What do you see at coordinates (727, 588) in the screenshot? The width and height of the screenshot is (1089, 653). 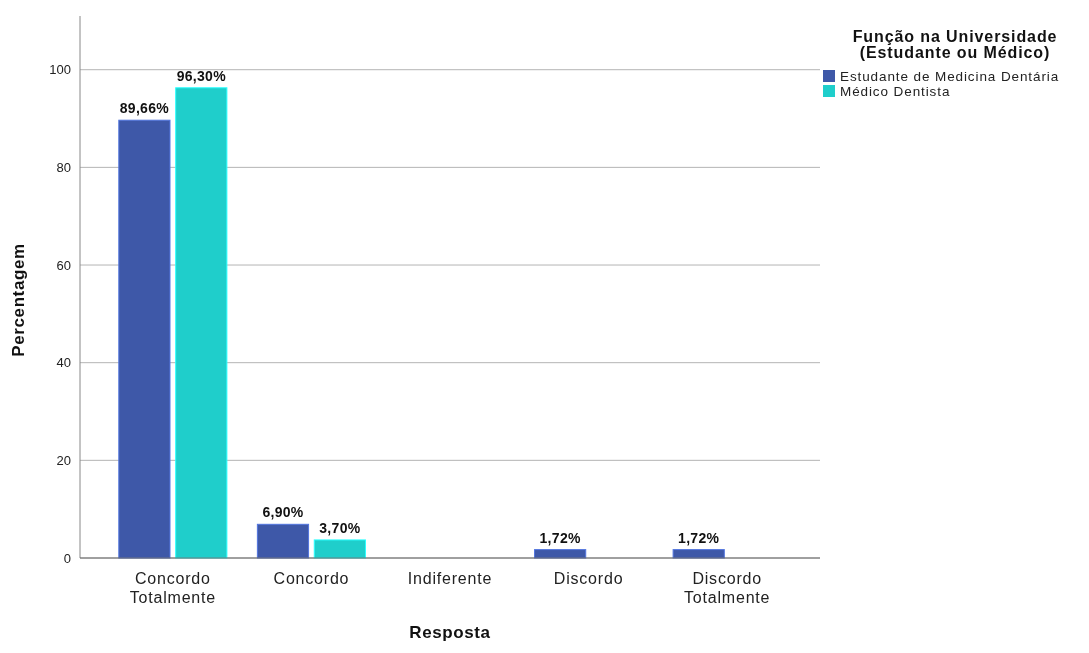 I see `x-tick-label: Discordo Totalmente` at bounding box center [727, 588].